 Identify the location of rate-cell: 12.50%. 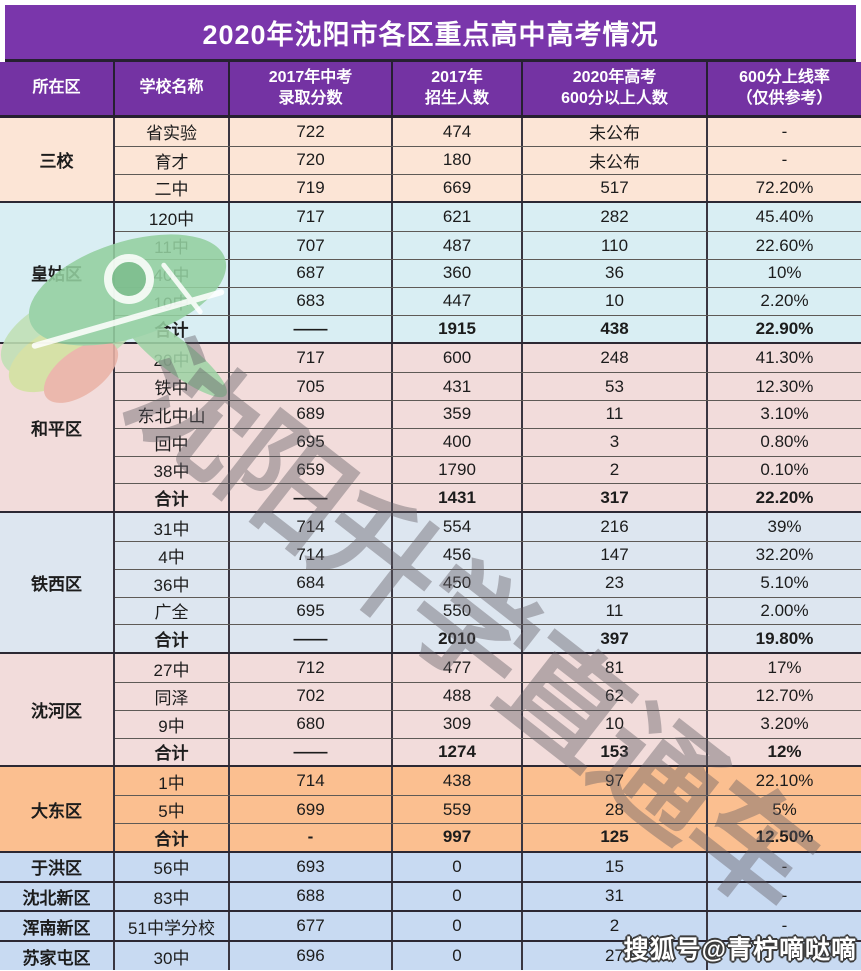
(784, 837).